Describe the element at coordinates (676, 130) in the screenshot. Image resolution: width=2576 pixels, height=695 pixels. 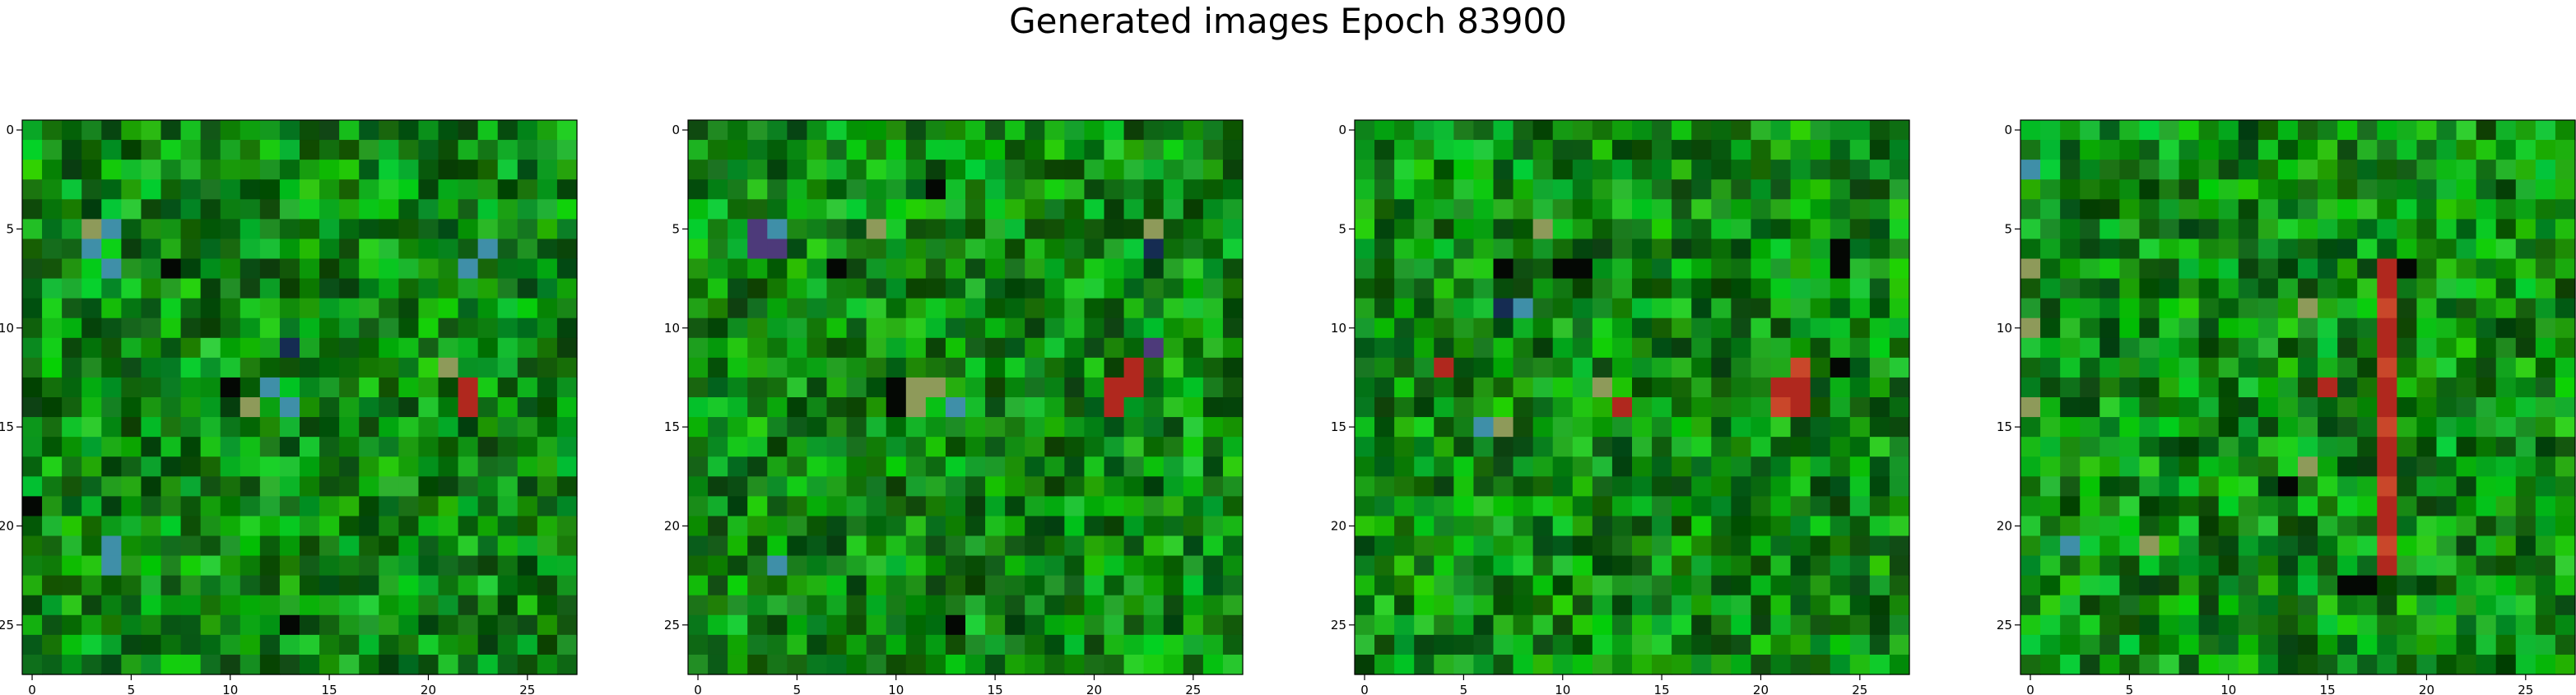
I see `y-tick-label: 0` at that location.